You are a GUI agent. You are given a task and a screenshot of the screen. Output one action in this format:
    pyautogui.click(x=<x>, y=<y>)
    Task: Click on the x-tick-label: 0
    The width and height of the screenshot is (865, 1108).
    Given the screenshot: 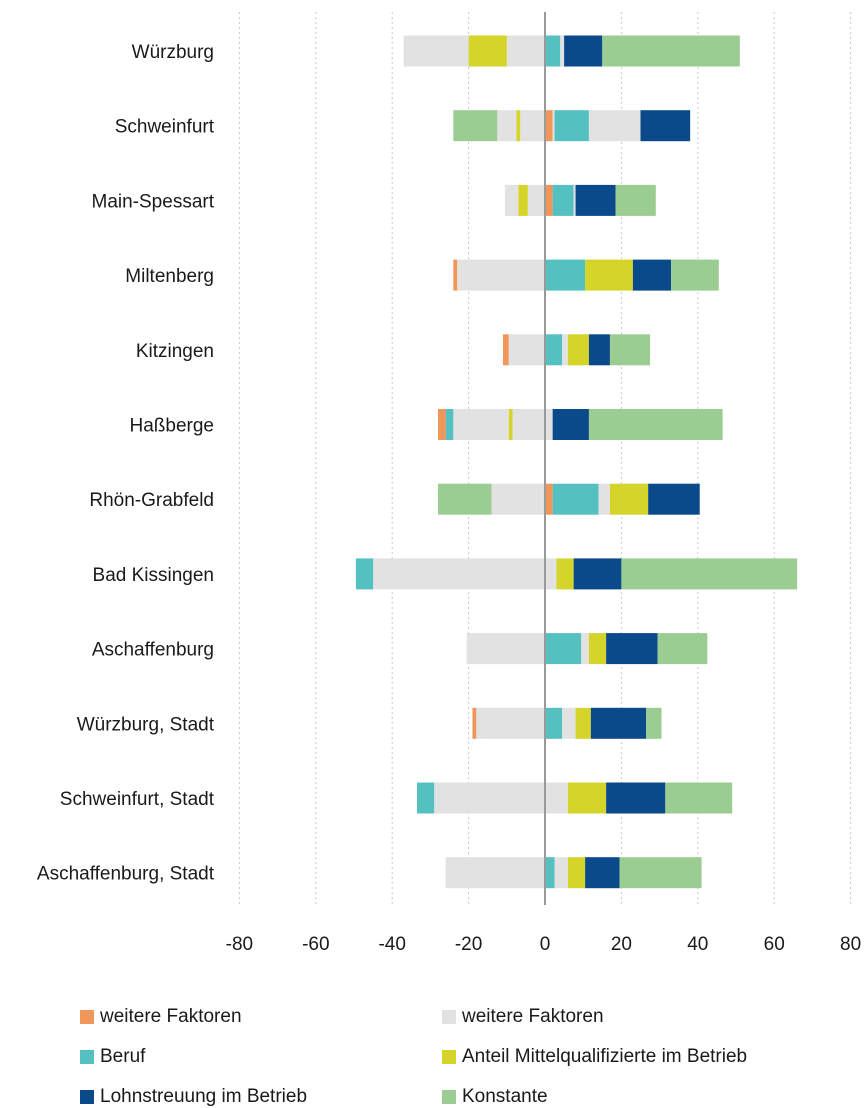 What is the action you would take?
    pyautogui.click(x=545, y=944)
    